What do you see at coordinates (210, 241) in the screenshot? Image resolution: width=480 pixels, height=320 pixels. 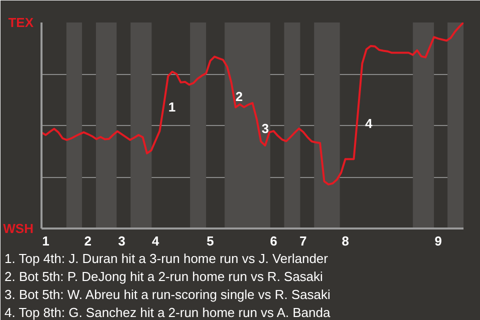 I see `x-tick-label: 5` at bounding box center [210, 241].